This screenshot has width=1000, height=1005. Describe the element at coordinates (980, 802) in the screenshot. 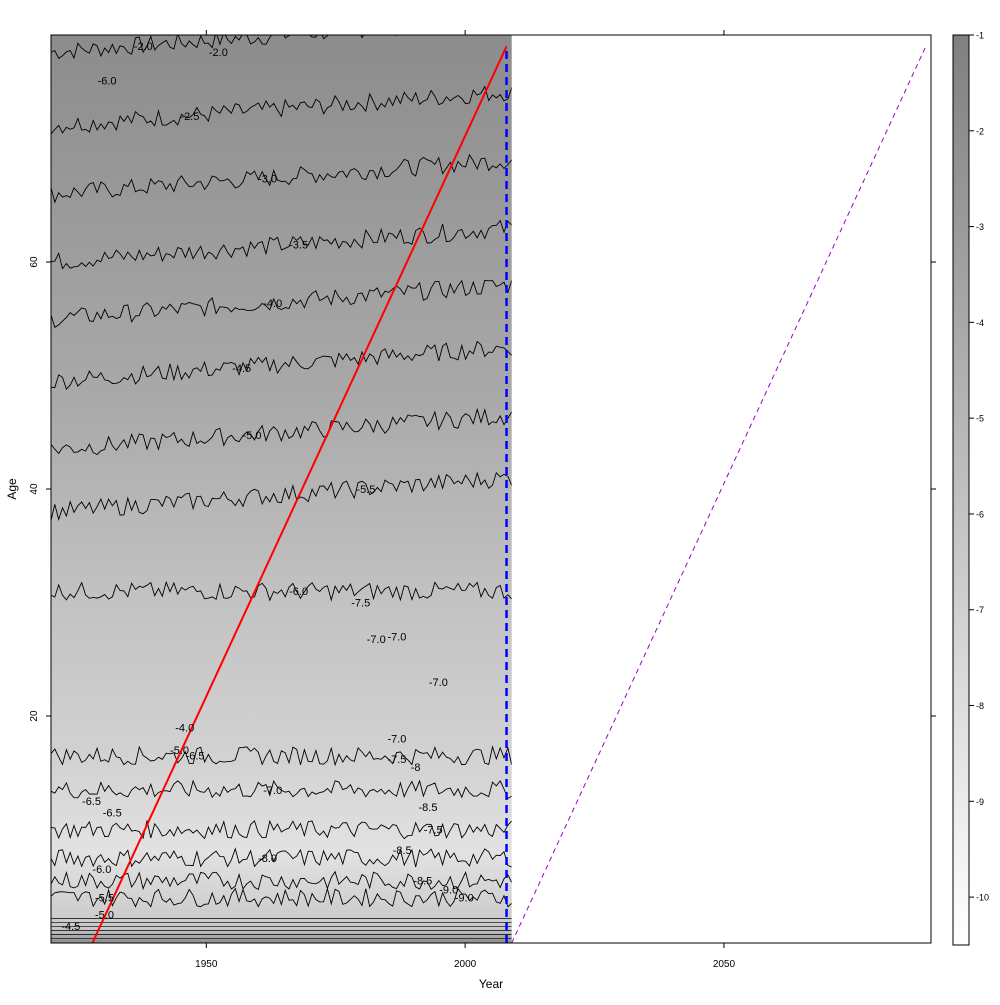

I see `colorbar-tick-label: -9` at that location.